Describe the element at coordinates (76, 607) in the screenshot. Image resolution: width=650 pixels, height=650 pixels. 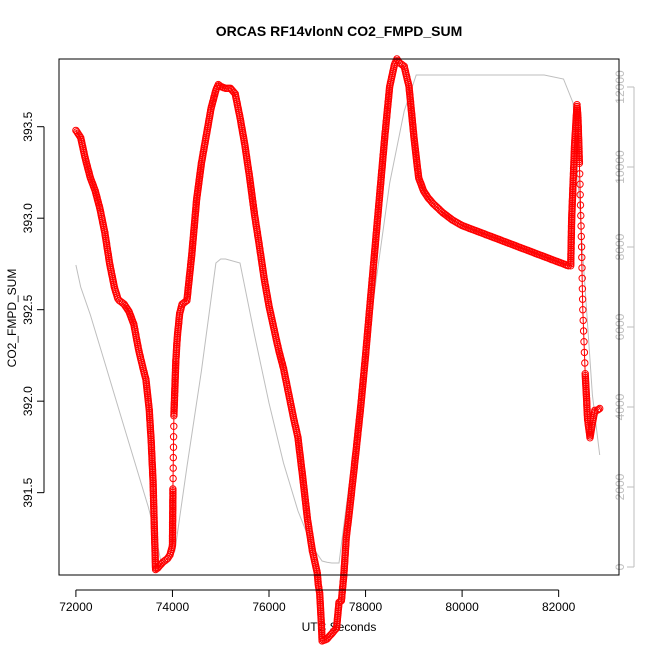
I see `x-tick-label: 72000` at that location.